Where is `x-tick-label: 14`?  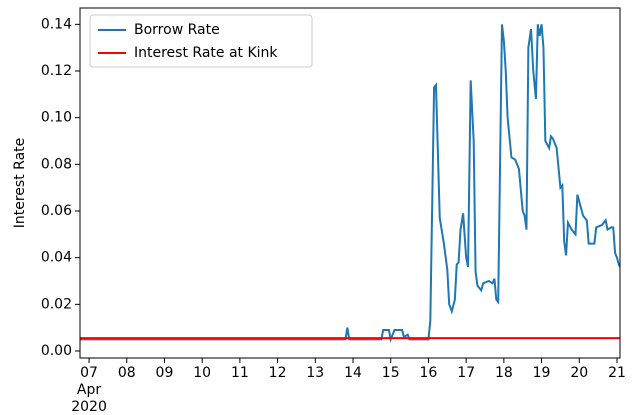 x-tick-label: 14 is located at coordinates (353, 373).